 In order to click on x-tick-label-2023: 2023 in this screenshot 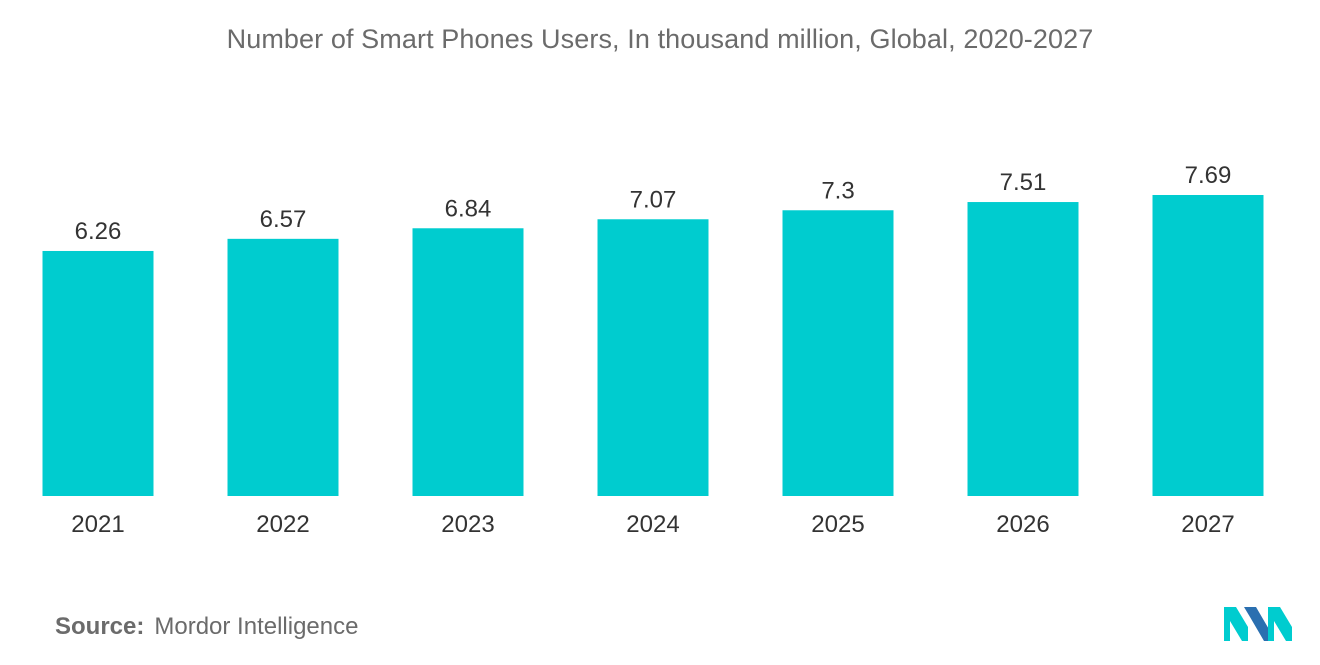, I will do `click(467, 524)`.